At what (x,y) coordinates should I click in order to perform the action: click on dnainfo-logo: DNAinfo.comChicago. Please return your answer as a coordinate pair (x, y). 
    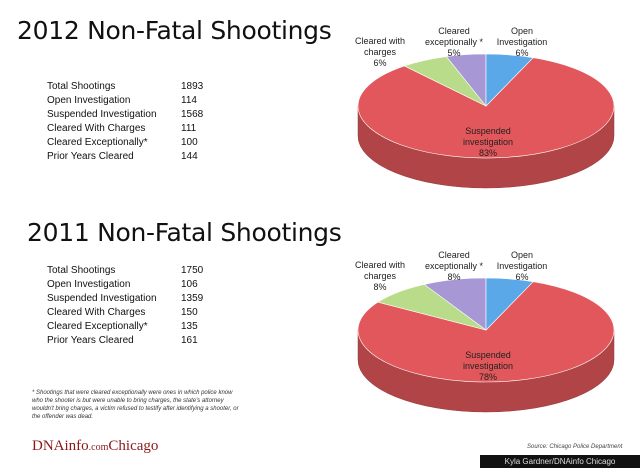
    Looking at the image, I should click on (95, 446).